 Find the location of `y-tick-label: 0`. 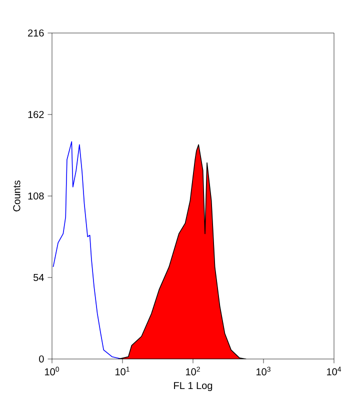

y-tick-label: 0 is located at coordinates (41, 359).